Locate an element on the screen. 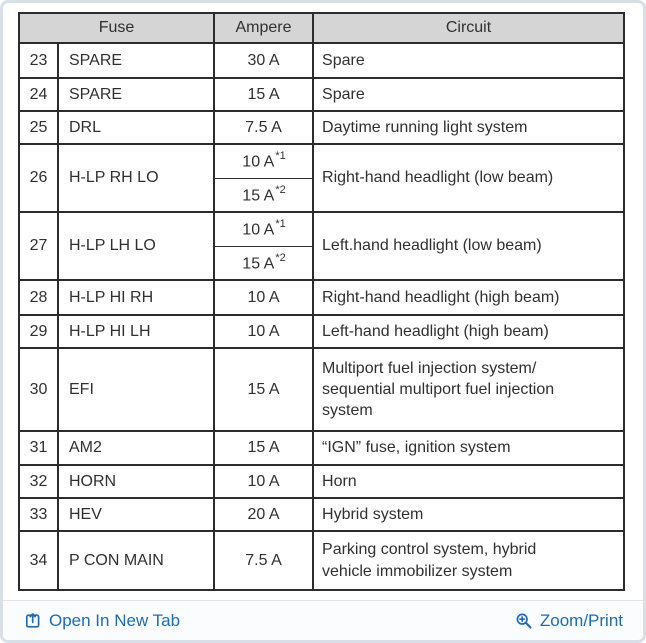  fuse-number: 25 is located at coordinates (38, 127).